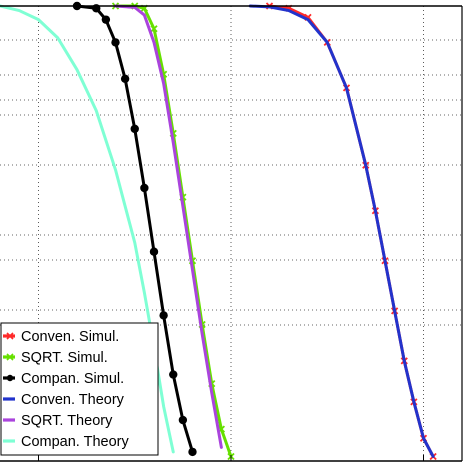 Image resolution: width=466 pixels, height=466 pixels. Describe the element at coordinates (70, 337) in the screenshot. I see `legend-label-0: Conven. Simul.` at that location.